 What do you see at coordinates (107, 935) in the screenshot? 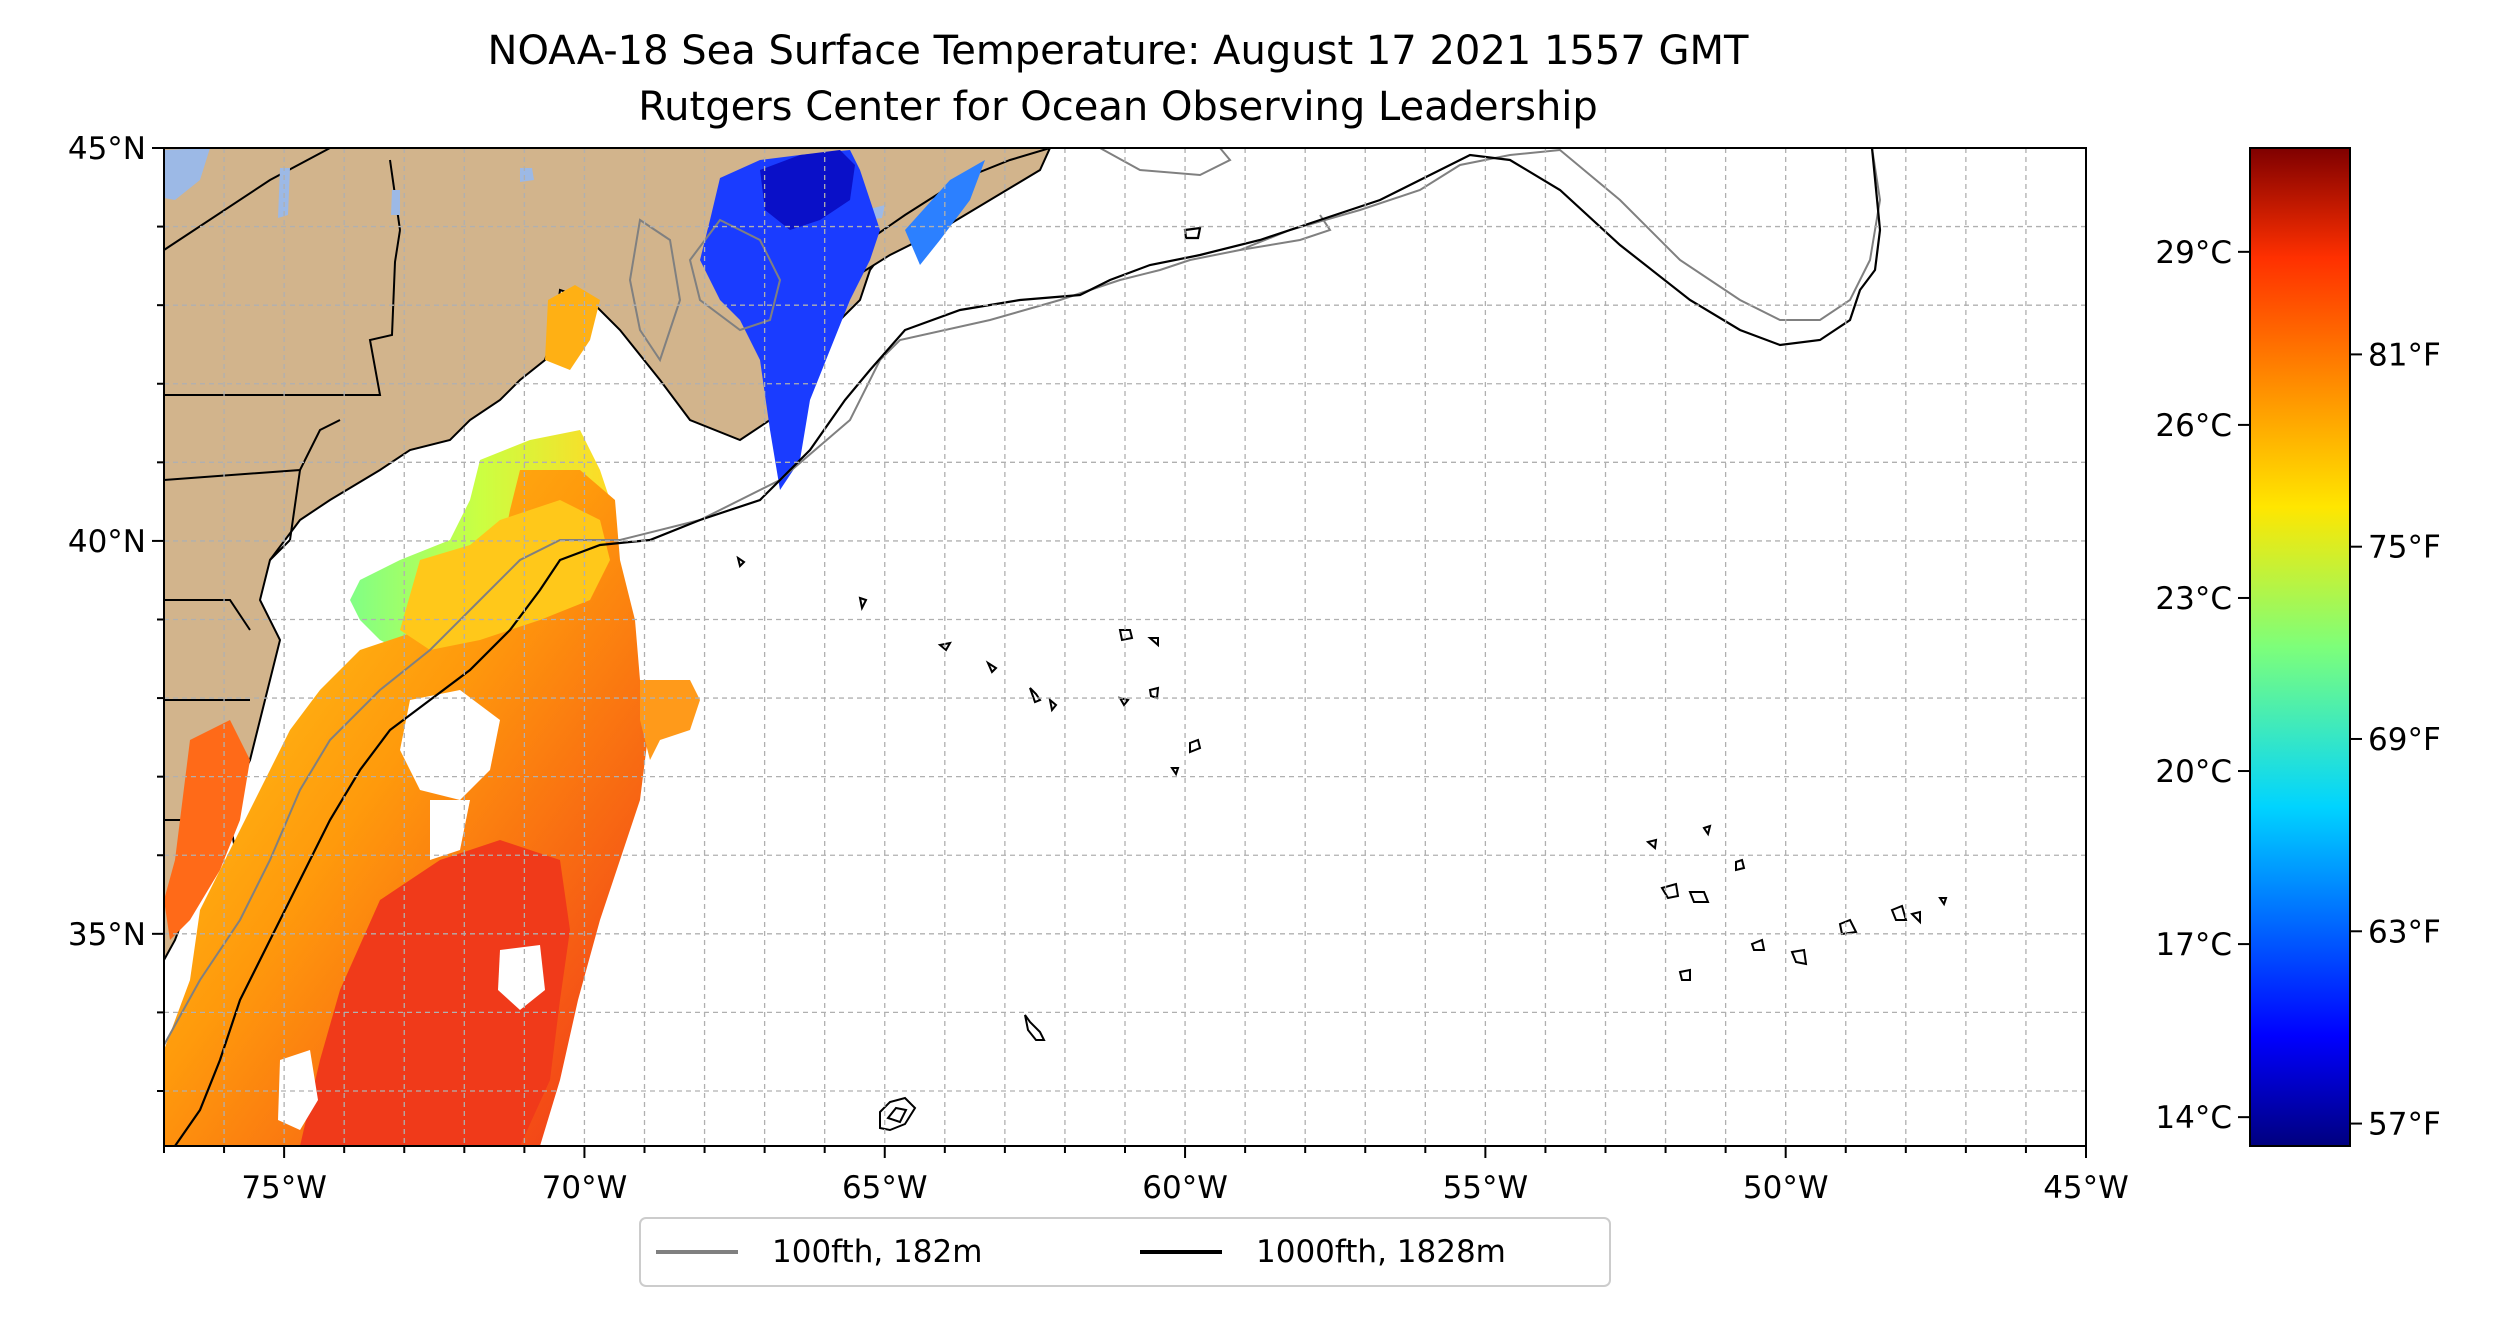
I see `lat-tick-label: 35°N` at bounding box center [107, 935].